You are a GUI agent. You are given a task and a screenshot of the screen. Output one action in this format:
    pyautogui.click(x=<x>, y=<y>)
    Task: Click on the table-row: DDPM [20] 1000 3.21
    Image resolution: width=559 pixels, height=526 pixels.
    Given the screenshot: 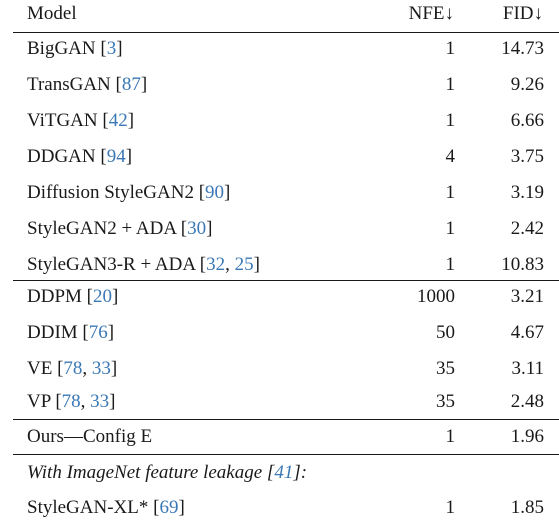 What is the action you would take?
    pyautogui.click(x=279, y=297)
    